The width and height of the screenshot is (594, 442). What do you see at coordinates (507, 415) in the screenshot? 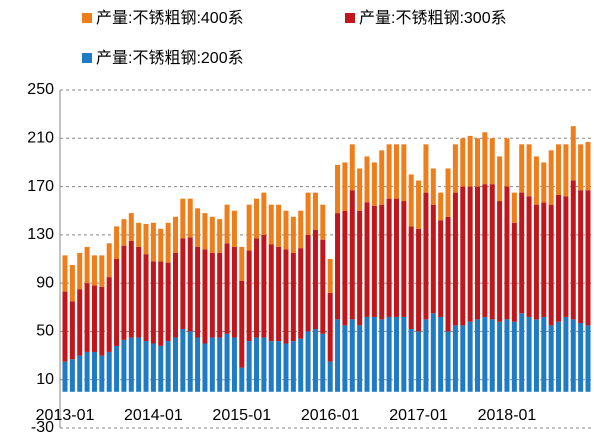
I see `x-tick-label: 2018-01` at bounding box center [507, 415].